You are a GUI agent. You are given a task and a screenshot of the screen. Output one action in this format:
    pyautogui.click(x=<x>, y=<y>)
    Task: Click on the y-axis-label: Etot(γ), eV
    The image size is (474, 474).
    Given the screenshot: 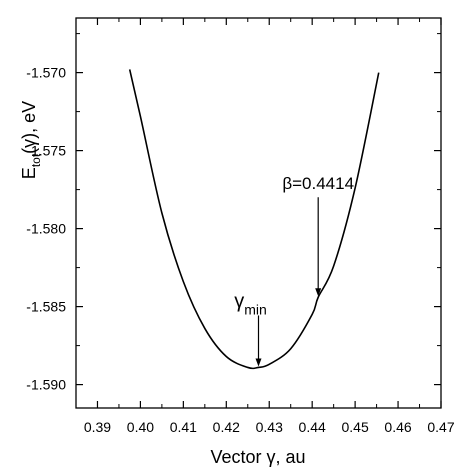 What is the action you would take?
    pyautogui.click(x=31, y=140)
    